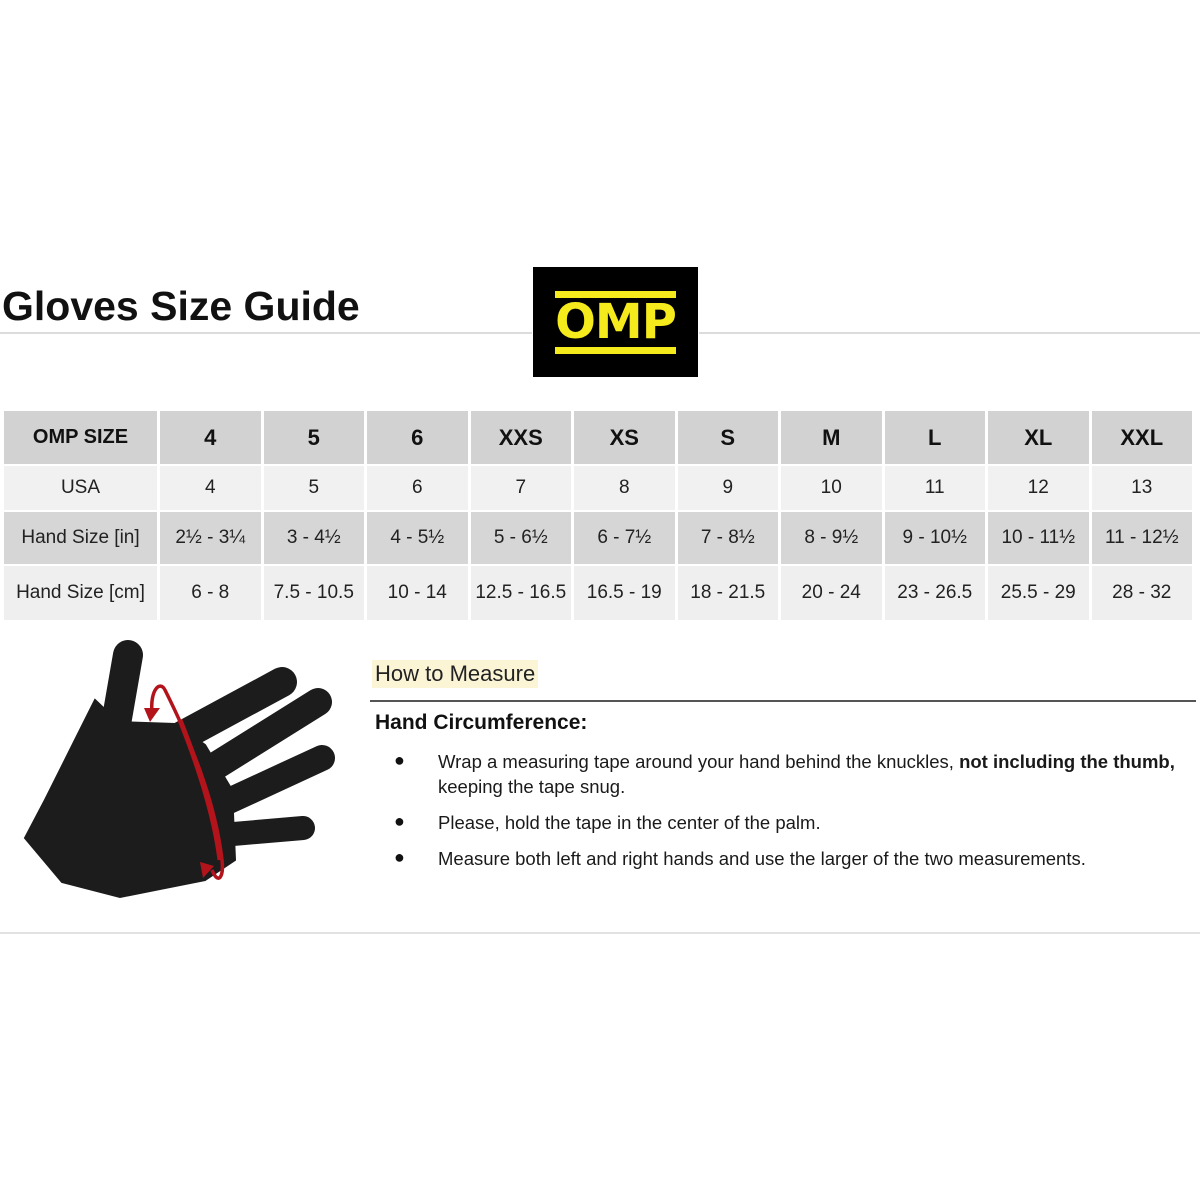 The width and height of the screenshot is (1200, 1200). I want to click on bullet-text-part: keeping the tape snug., so click(532, 786).